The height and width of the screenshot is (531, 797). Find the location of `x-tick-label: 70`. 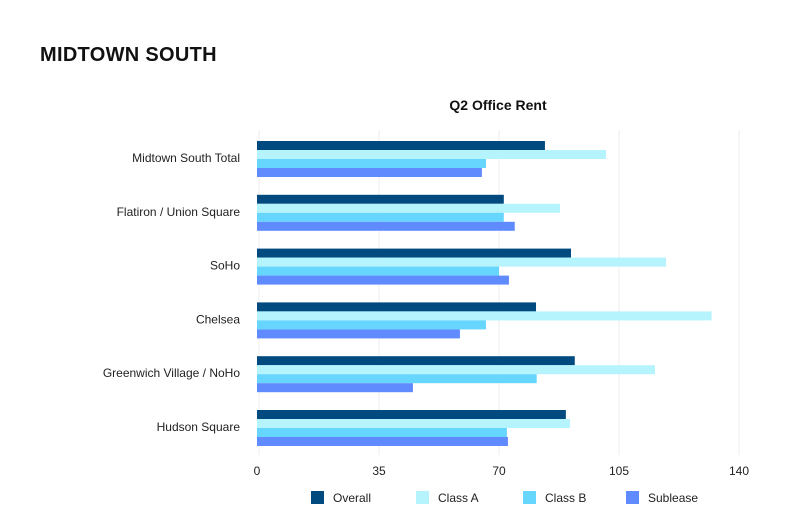

x-tick-label: 70 is located at coordinates (499, 471).